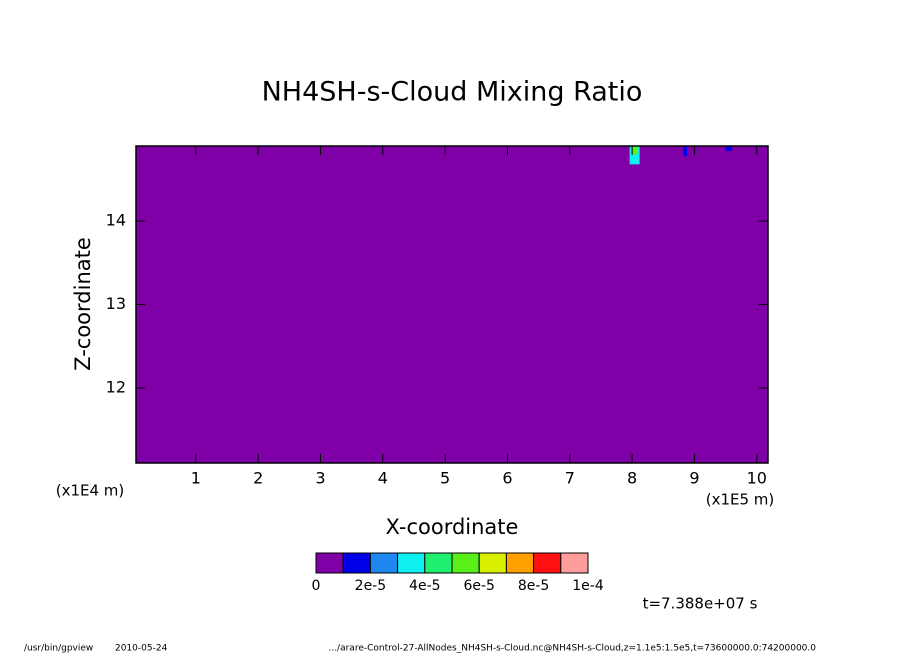 This screenshot has height=654, width=904. Describe the element at coordinates (533, 586) in the screenshot. I see `colorbar-label: 8e-5` at that location.